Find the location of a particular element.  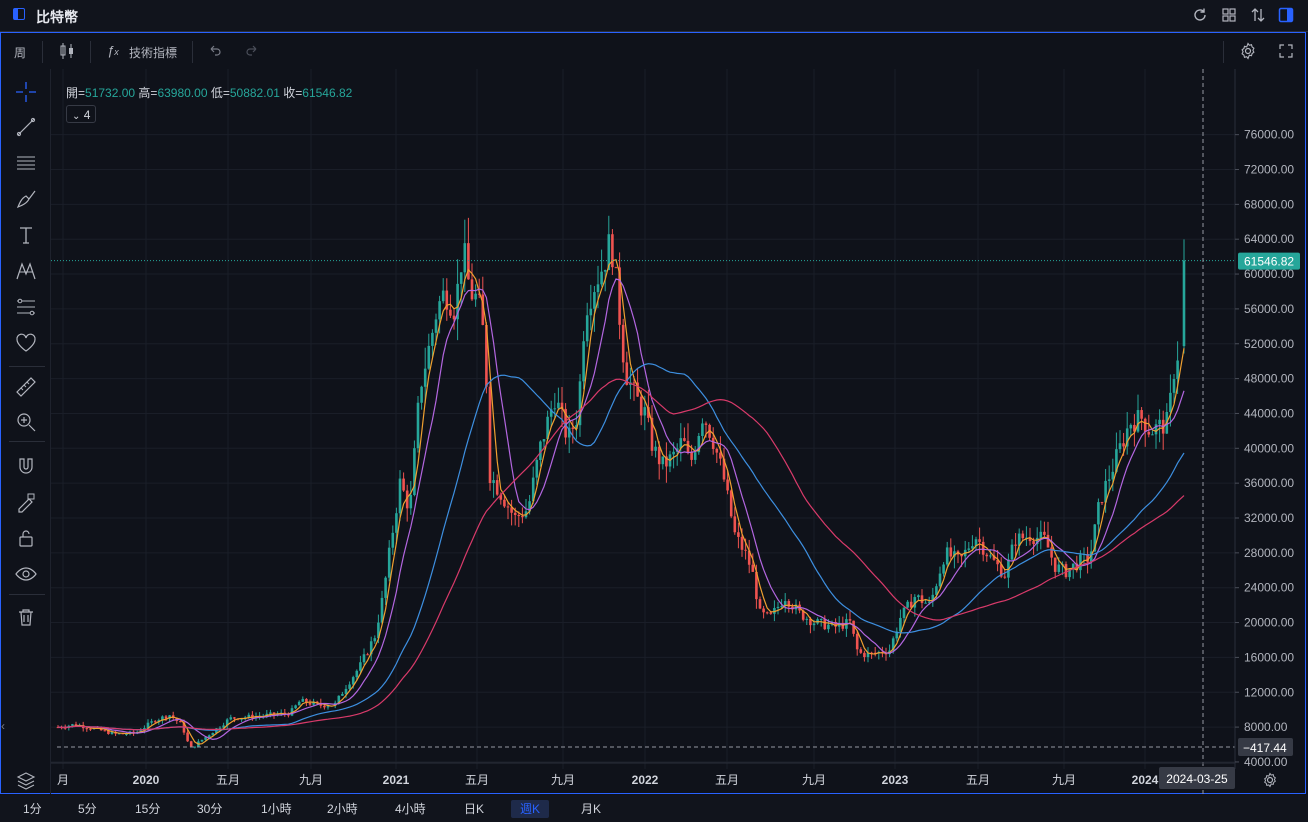

period-8: 週K is located at coordinates (530, 809).